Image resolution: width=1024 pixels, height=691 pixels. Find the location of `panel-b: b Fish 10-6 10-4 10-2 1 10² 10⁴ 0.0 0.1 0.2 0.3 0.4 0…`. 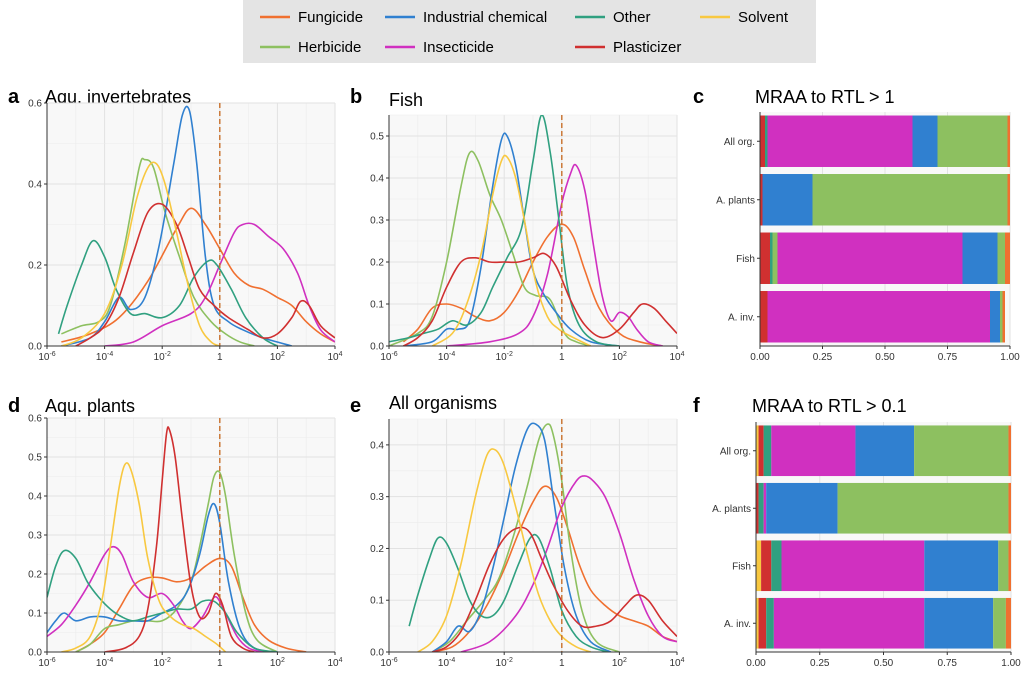

panel-b: b Fish 10-6 10-4 10-2 1 10² 10⁴ 0.0 0.1 0.2 0.3 0.4 0… is located at coordinates (517, 224).